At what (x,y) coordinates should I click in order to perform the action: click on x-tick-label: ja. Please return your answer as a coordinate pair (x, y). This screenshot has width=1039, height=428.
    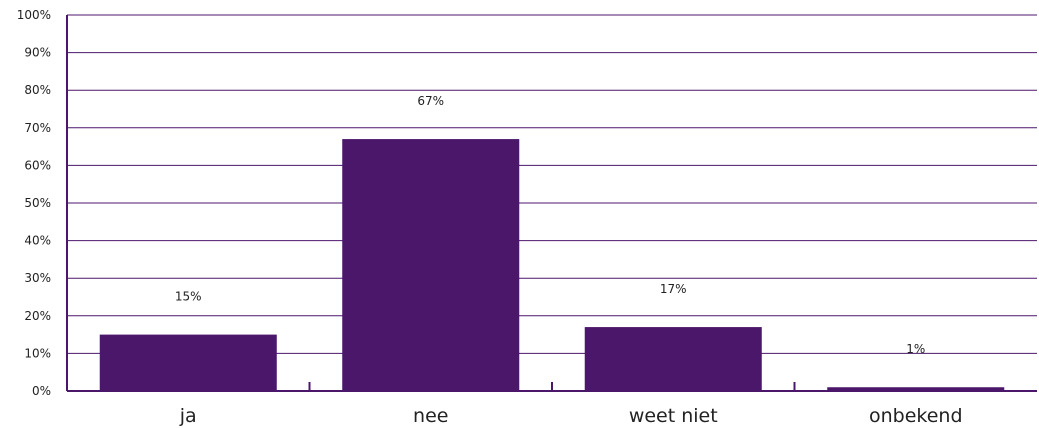
    Looking at the image, I should click on (188, 416).